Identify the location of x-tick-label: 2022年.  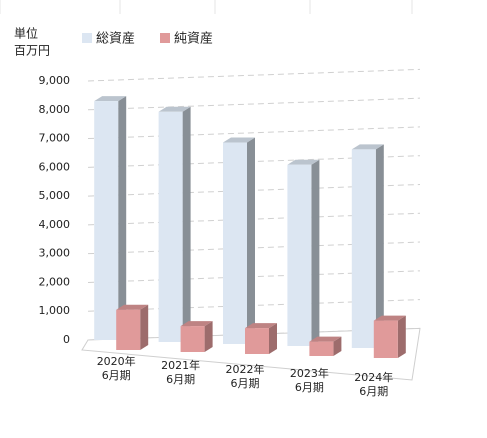
(245, 369).